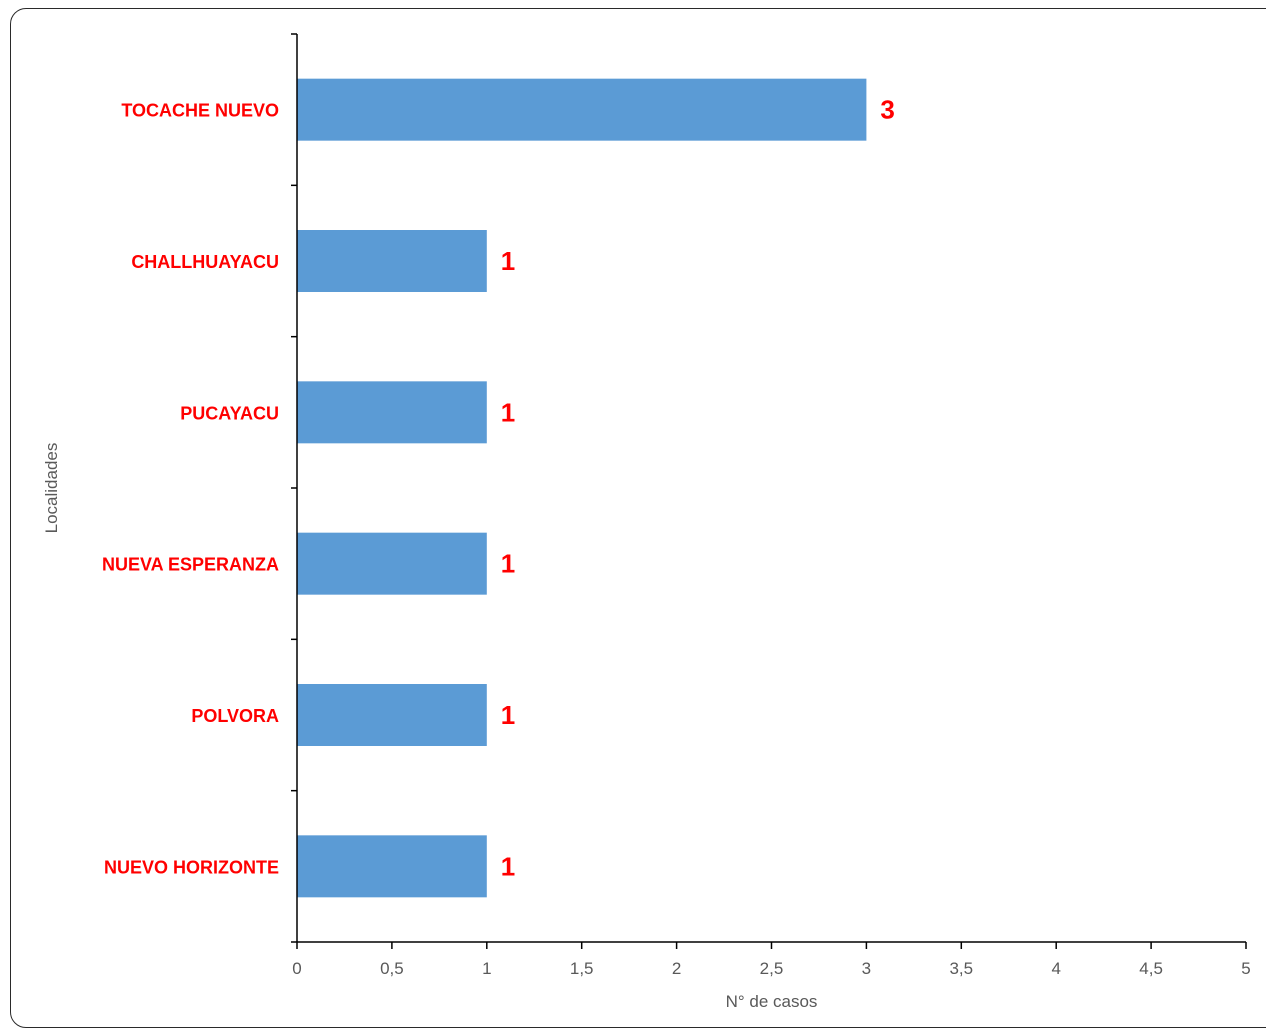 The height and width of the screenshot is (1035, 1266). What do you see at coordinates (486, 968) in the screenshot?
I see `x-tick-label: 1` at bounding box center [486, 968].